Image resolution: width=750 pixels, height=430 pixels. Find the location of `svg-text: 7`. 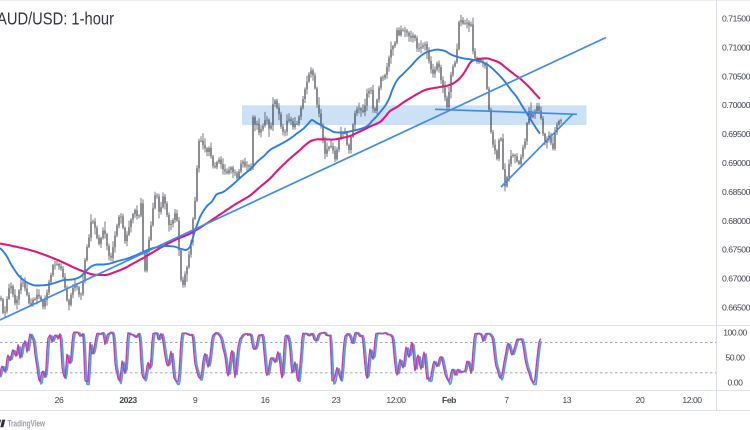

svg-text: 7 is located at coordinates (506, 400).